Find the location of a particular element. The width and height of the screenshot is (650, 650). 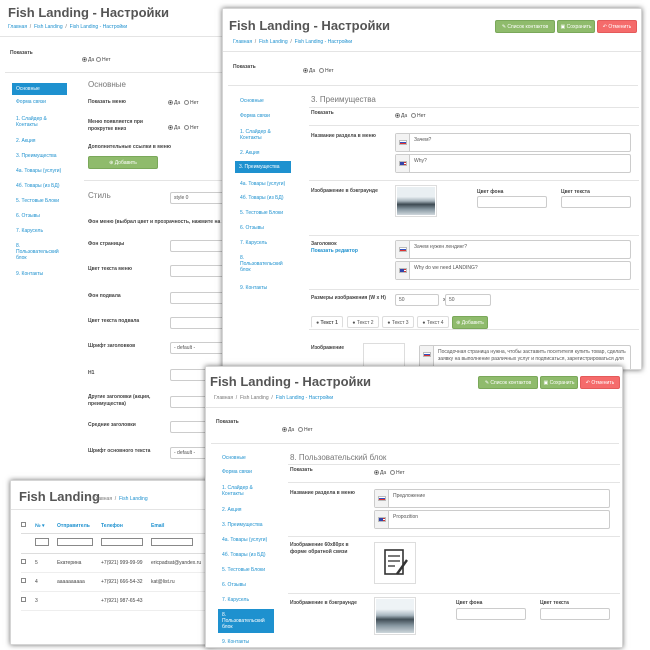

title-en-field: Why? is located at coordinates (513, 163).